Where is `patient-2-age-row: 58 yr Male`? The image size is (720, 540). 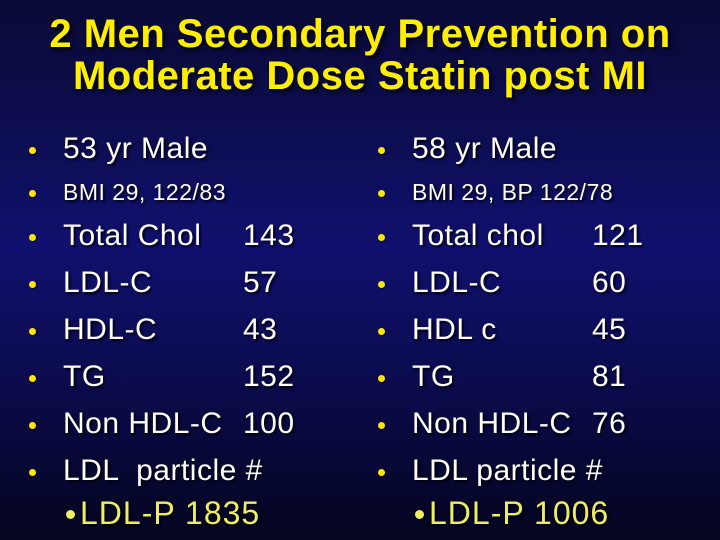 patient-2-age-row: 58 yr Male is located at coordinates (534, 149).